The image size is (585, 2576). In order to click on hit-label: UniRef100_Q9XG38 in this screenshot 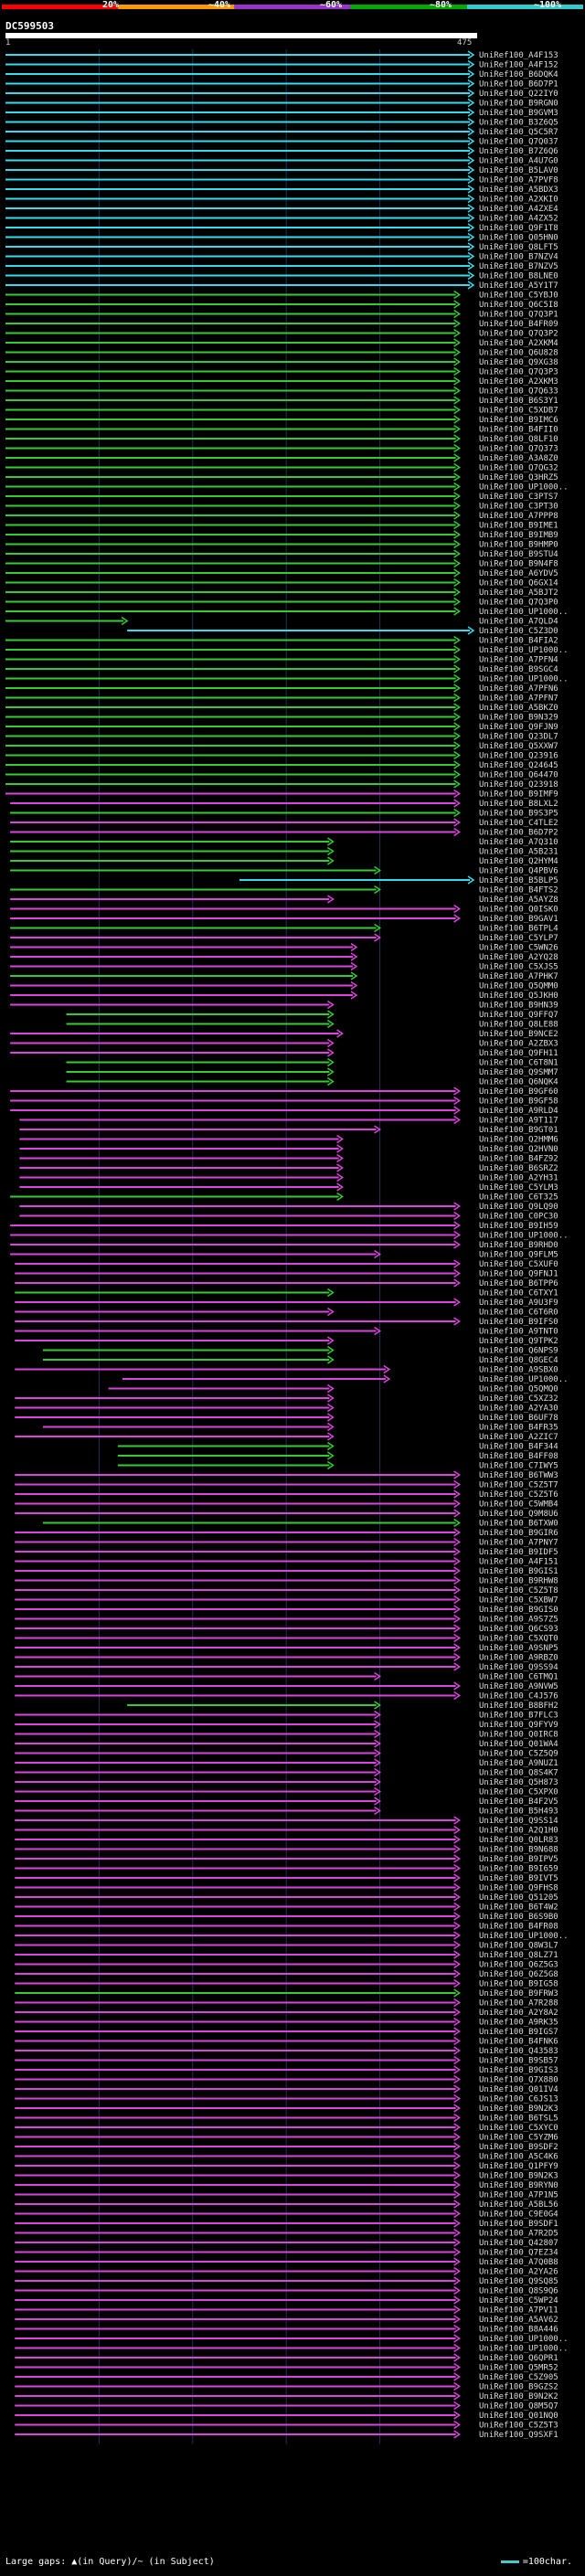, I will do `click(518, 362)`.